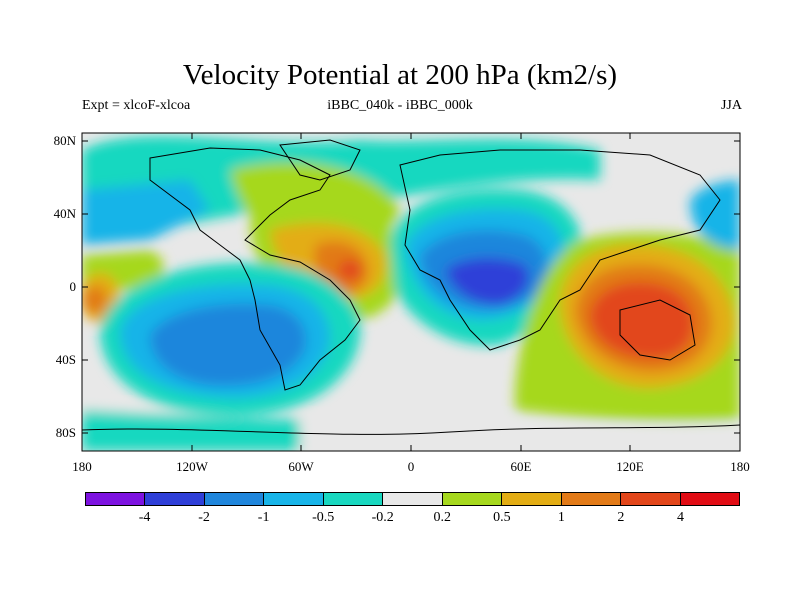  I want to click on lat-tick-label: 80S, so click(65, 432).